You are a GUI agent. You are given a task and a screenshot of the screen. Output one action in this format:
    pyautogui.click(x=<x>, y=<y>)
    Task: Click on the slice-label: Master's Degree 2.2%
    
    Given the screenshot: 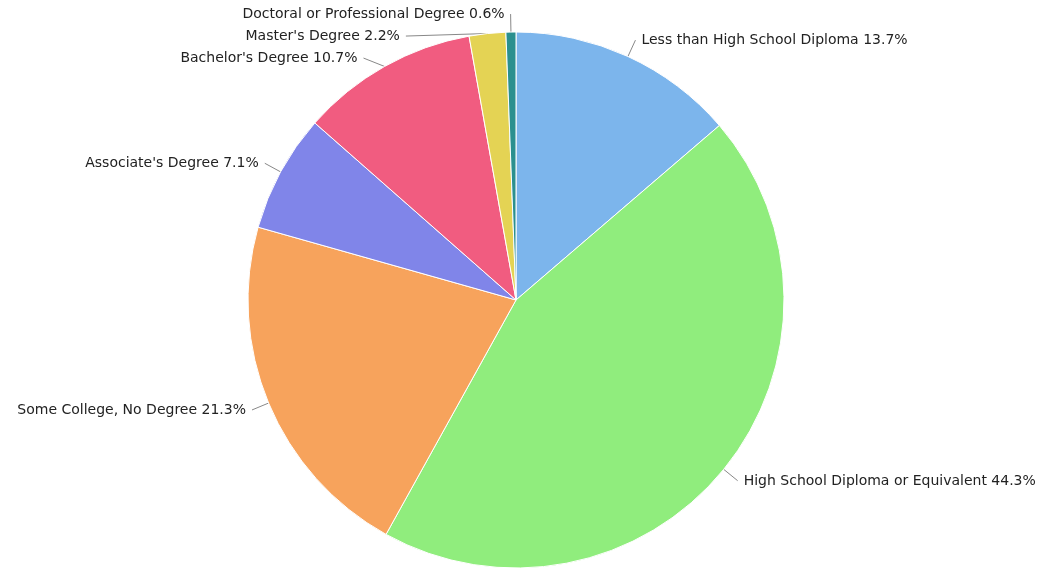 What is the action you would take?
    pyautogui.click(x=322, y=35)
    